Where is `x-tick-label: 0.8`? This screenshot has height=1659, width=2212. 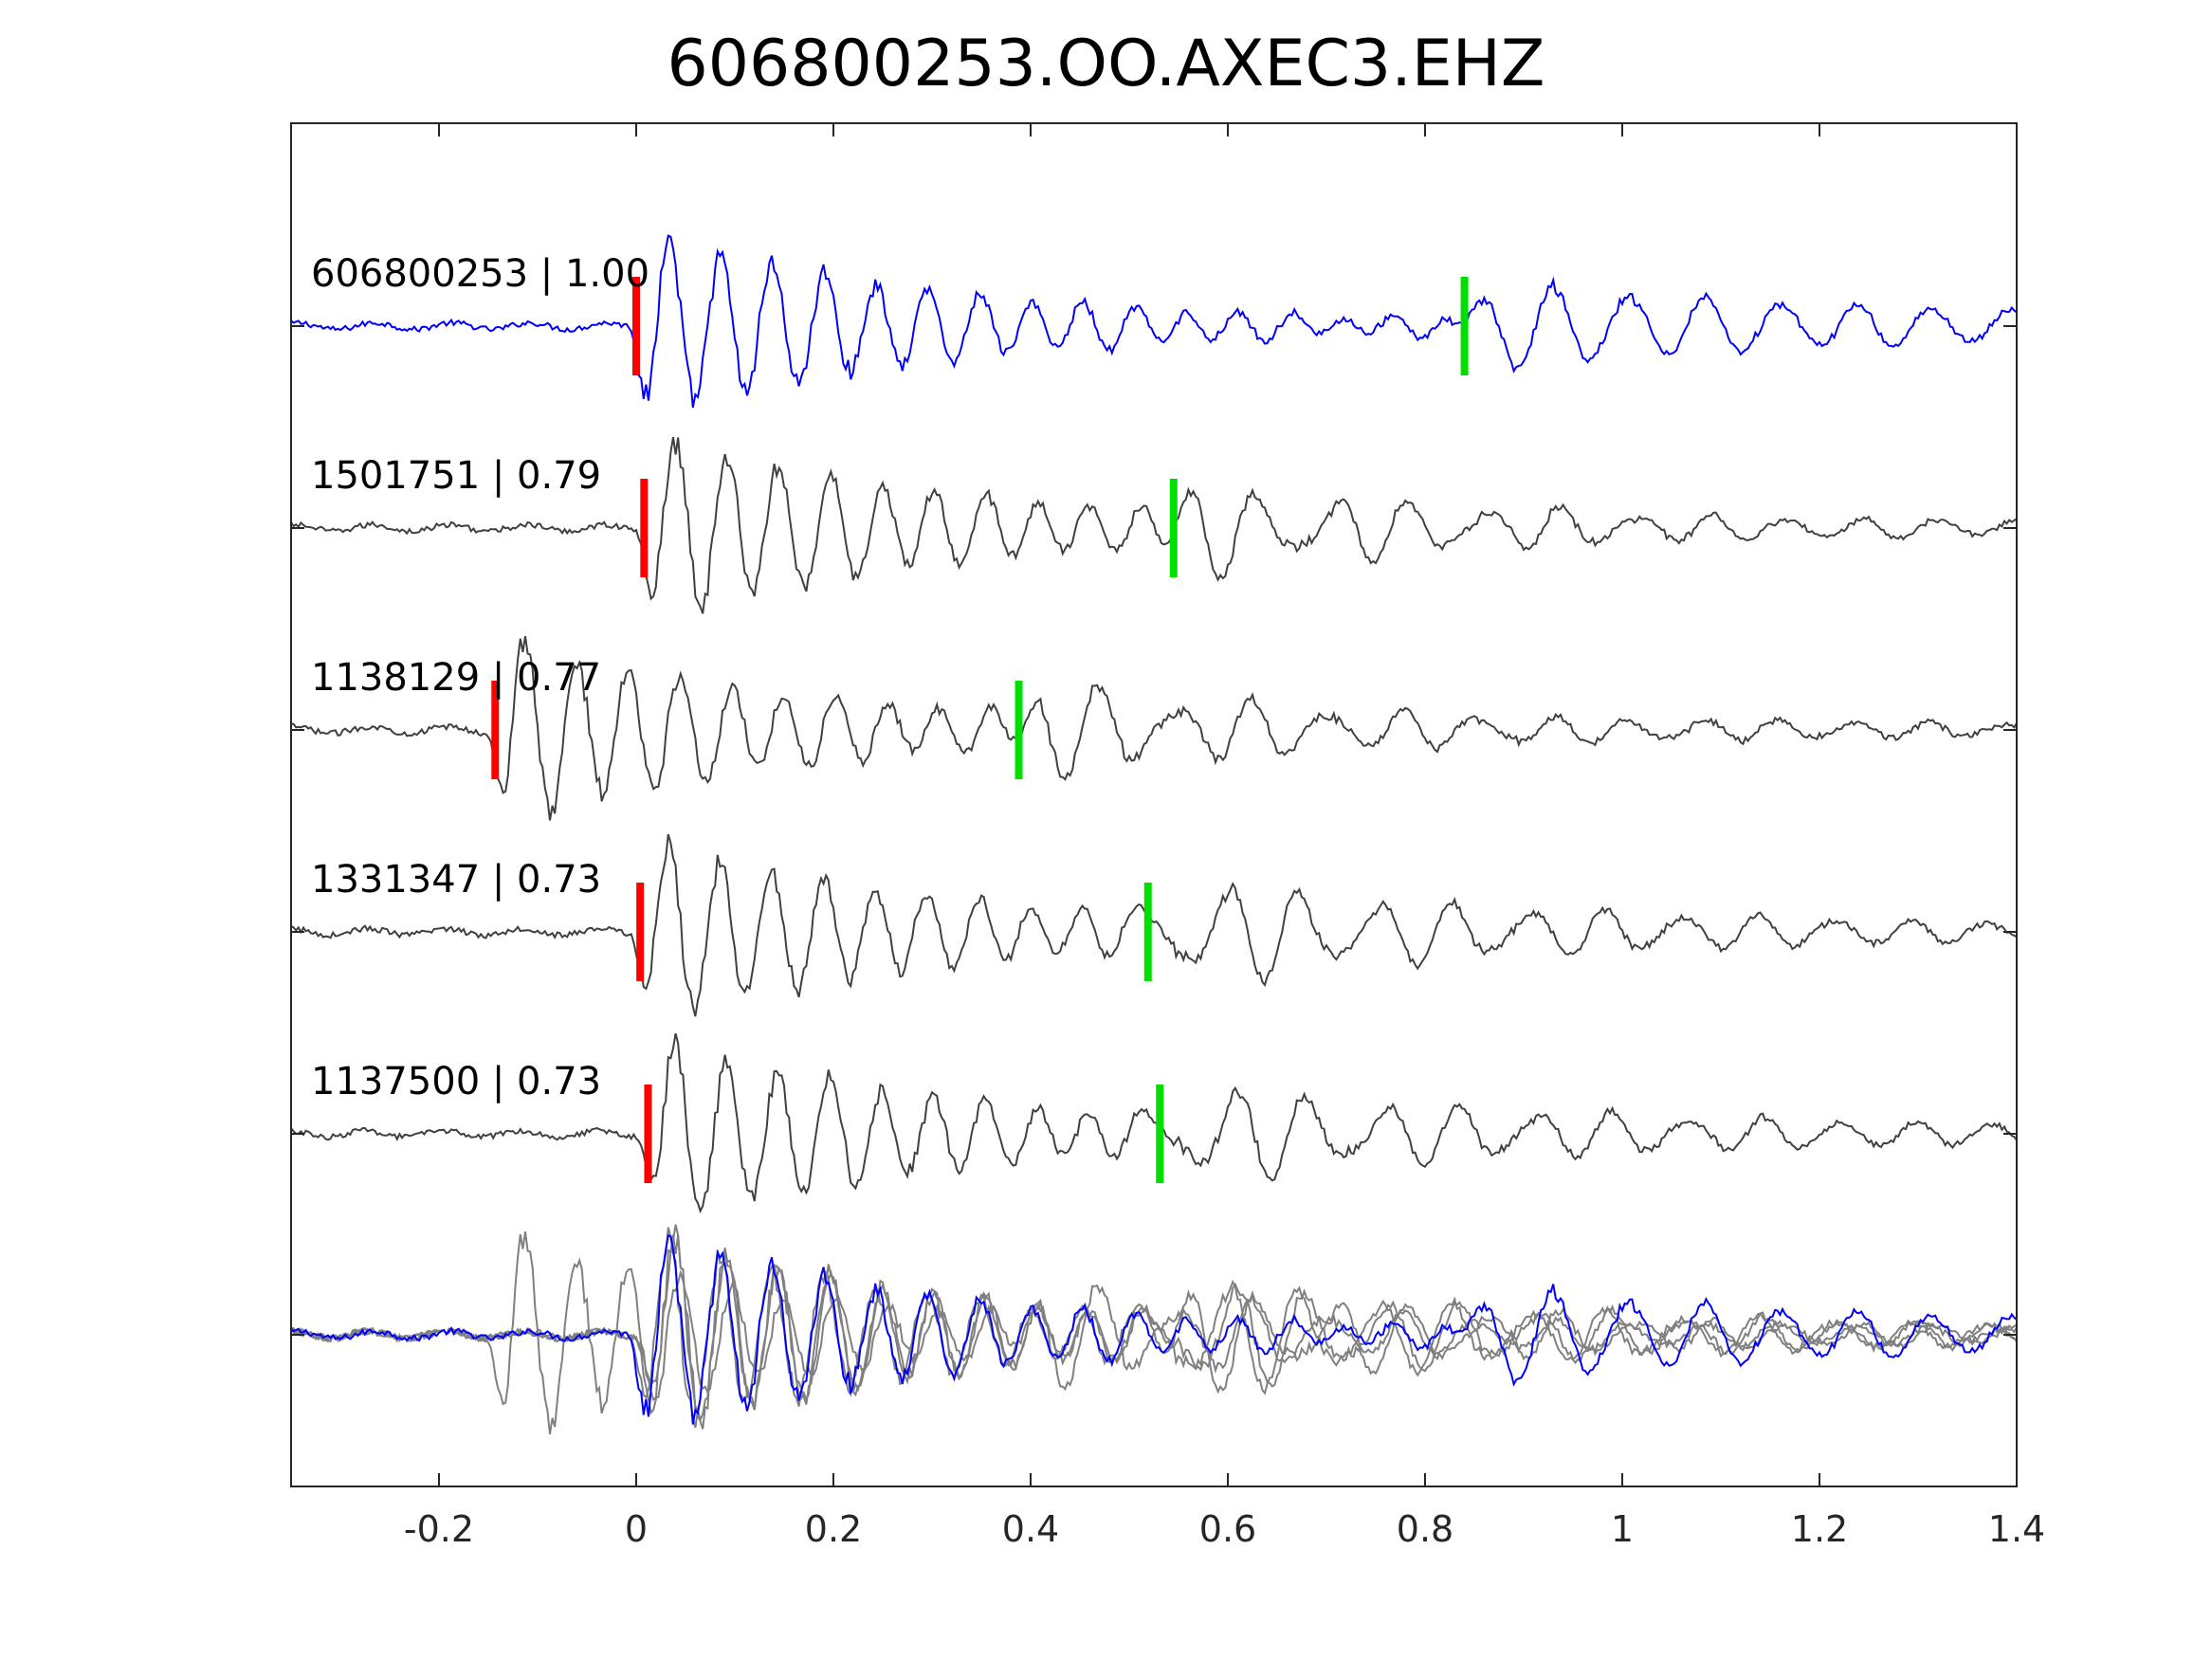 x-tick-label: 0.8 is located at coordinates (1425, 1529).